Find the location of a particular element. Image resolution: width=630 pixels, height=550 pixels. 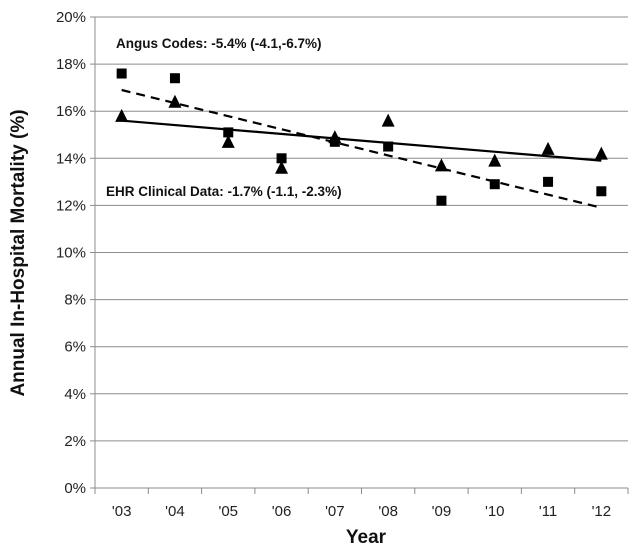

x-tick-label: '04 is located at coordinates (175, 511).